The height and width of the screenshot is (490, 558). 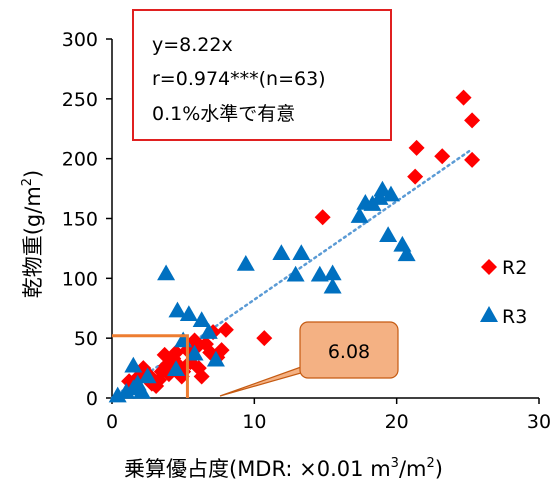 I want to click on callout: 6.08, so click(x=309, y=359).